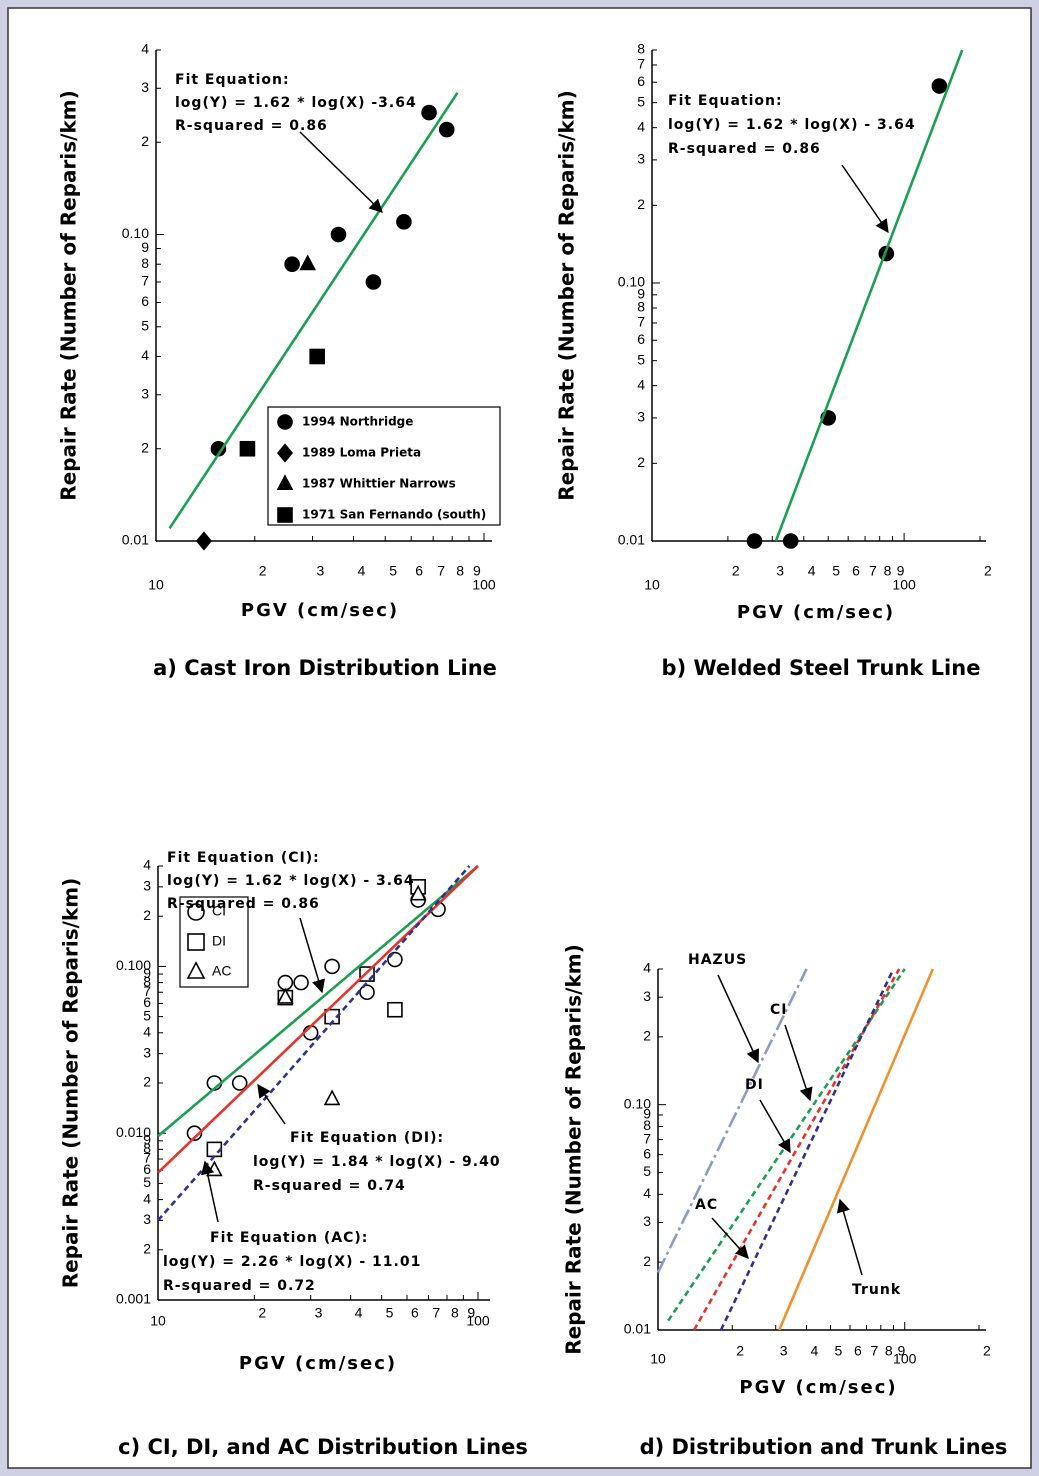 This screenshot has width=1039, height=1476. What do you see at coordinates (384, 466) in the screenshot?
I see `legend-box` at bounding box center [384, 466].